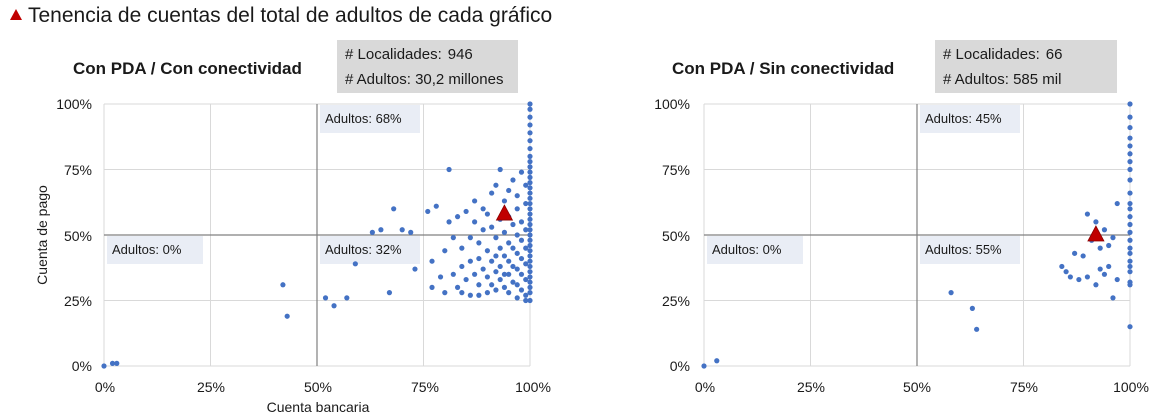 This screenshot has width=1155, height=418. What do you see at coordinates (16, 14) in the screenshot?
I see `red-triangle-icon` at bounding box center [16, 14].